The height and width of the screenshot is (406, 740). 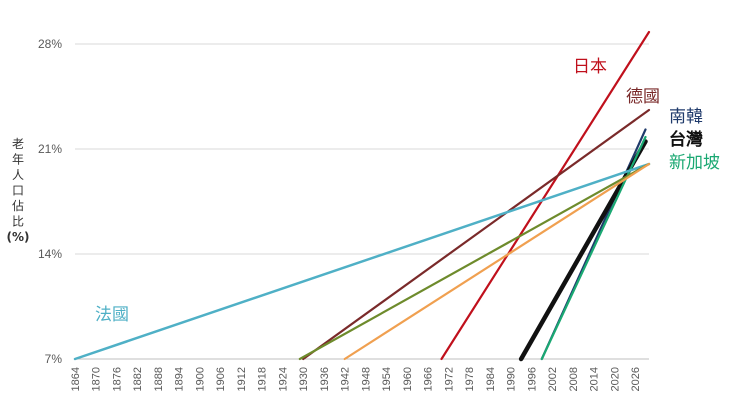 I want to click on x-tick-label: 1960, so click(x=408, y=379).